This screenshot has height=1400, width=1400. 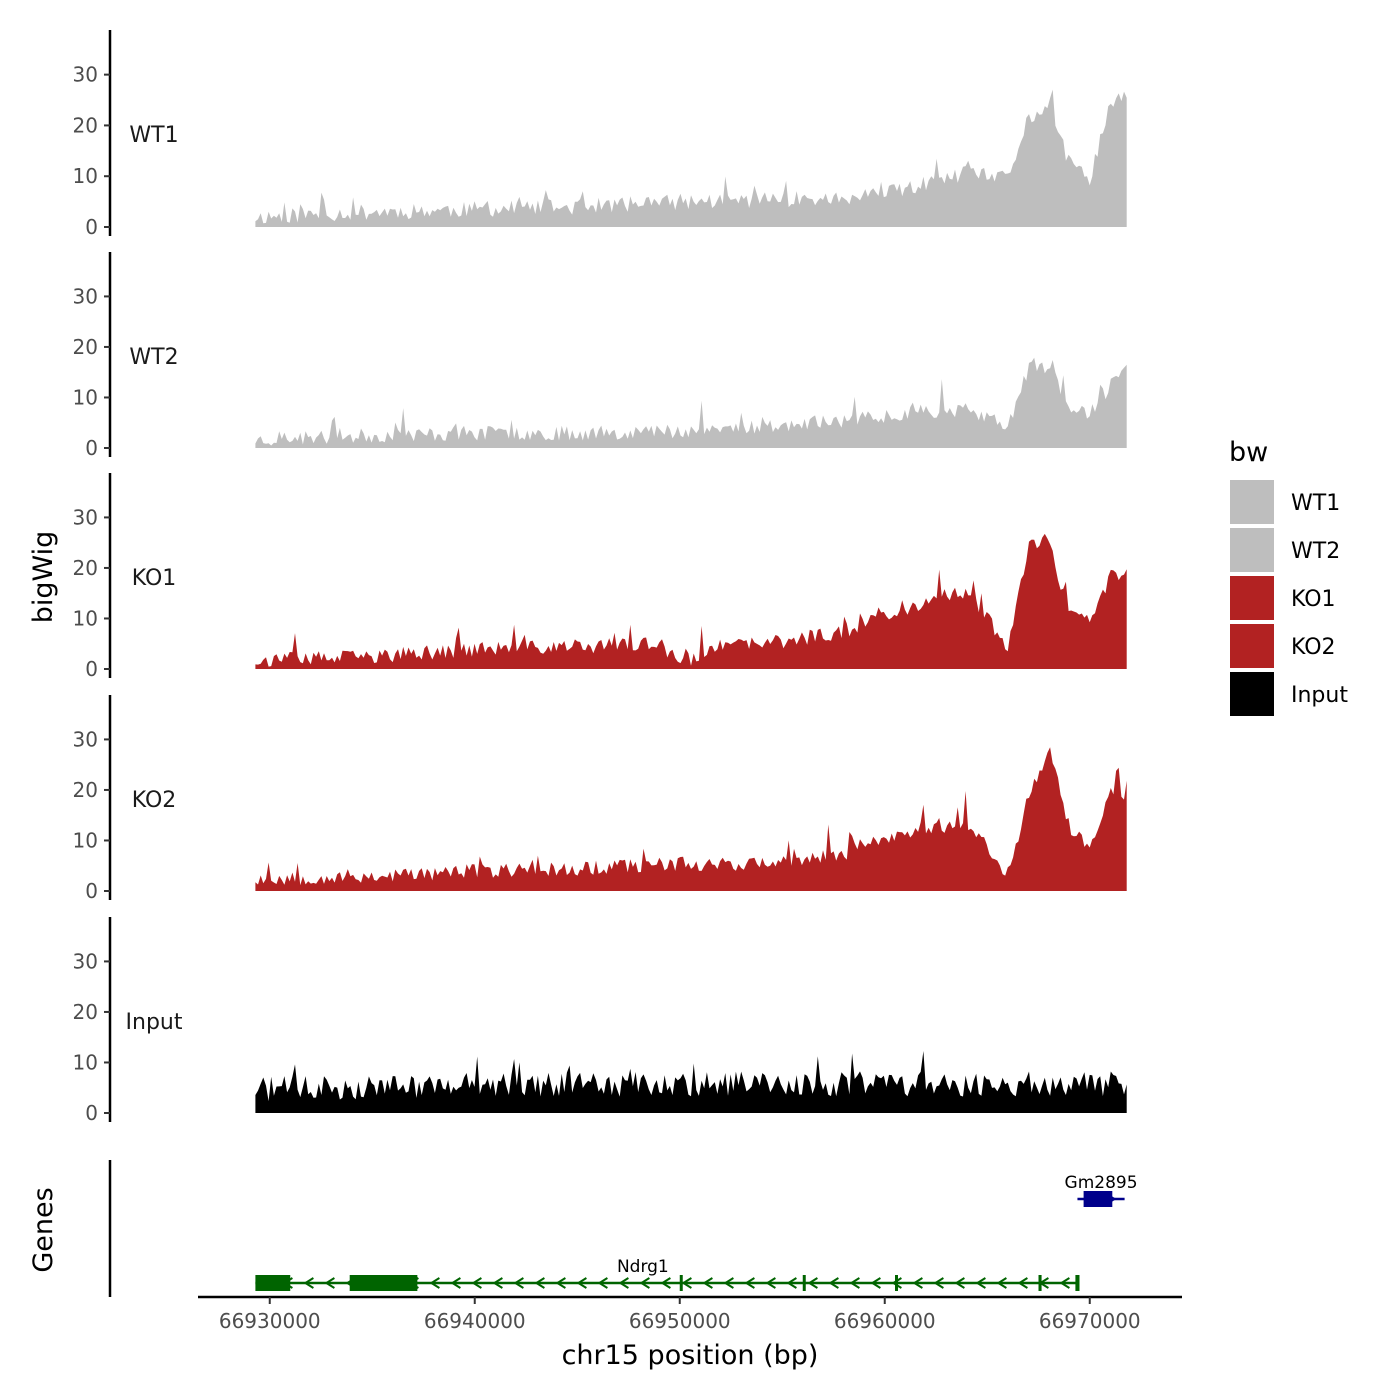 What do you see at coordinates (475, 1321) in the screenshot?
I see `x-tick-label: 66940000` at bounding box center [475, 1321].